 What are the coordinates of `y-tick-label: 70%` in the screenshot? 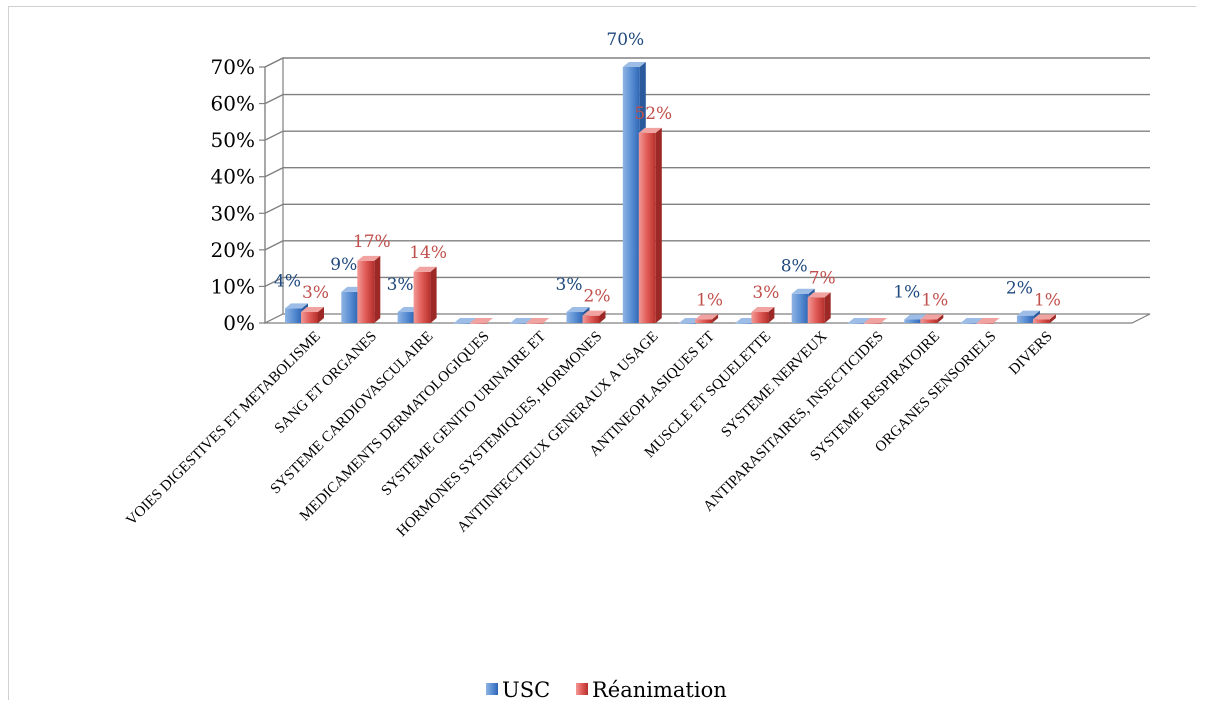 It's located at (233, 67).